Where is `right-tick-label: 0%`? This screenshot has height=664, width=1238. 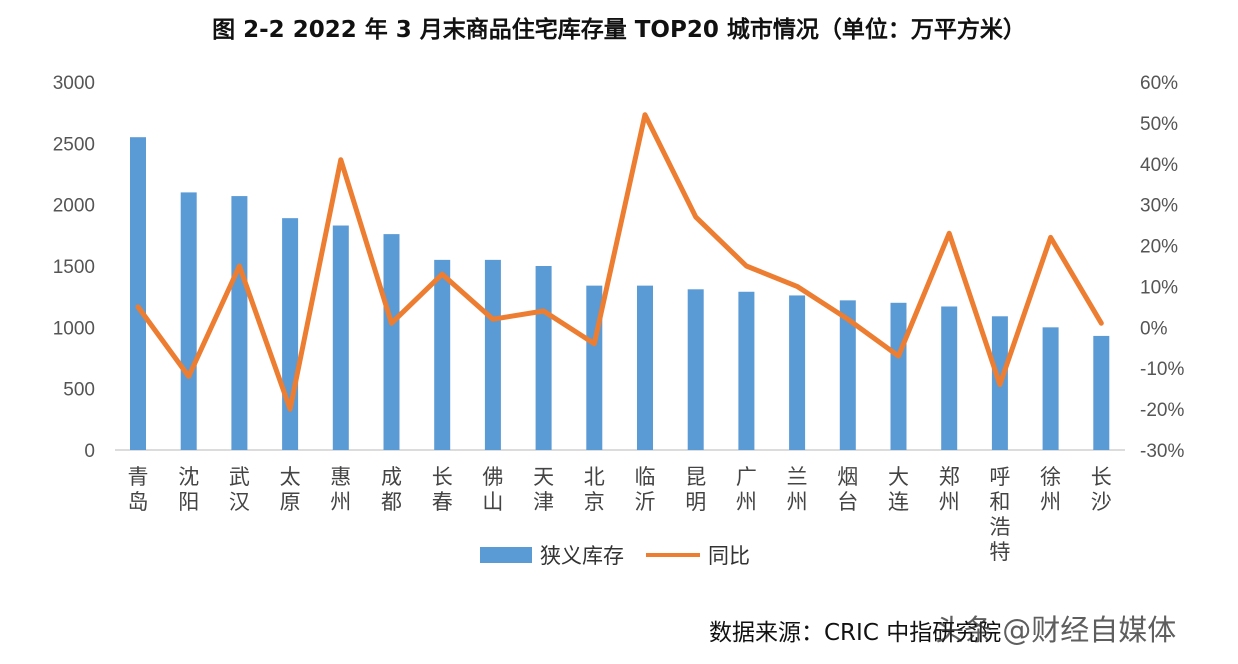
right-tick-label: 0% is located at coordinates (1154, 328).